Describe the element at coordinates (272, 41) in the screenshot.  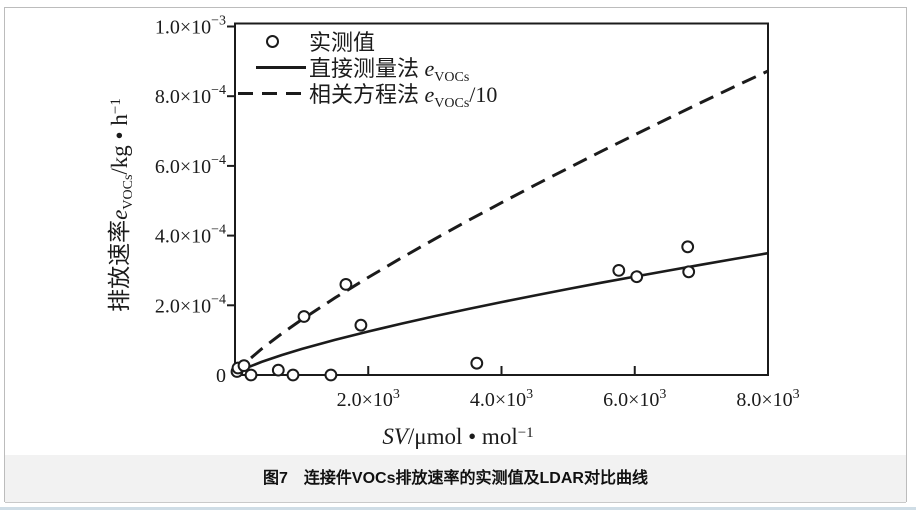
I see `legend-circle-marker` at that location.